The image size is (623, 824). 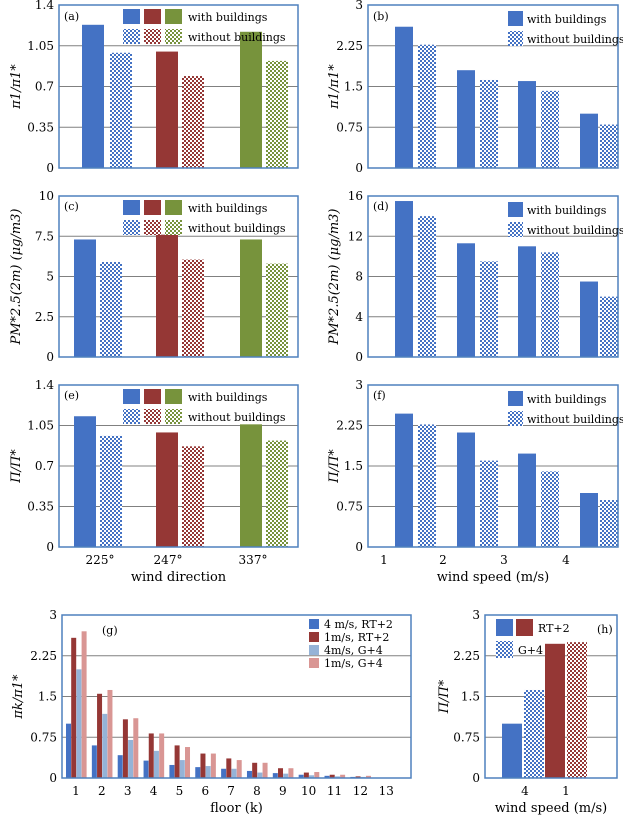 I want to click on y-tick-label: 1.4, so click(x=44, y=385).